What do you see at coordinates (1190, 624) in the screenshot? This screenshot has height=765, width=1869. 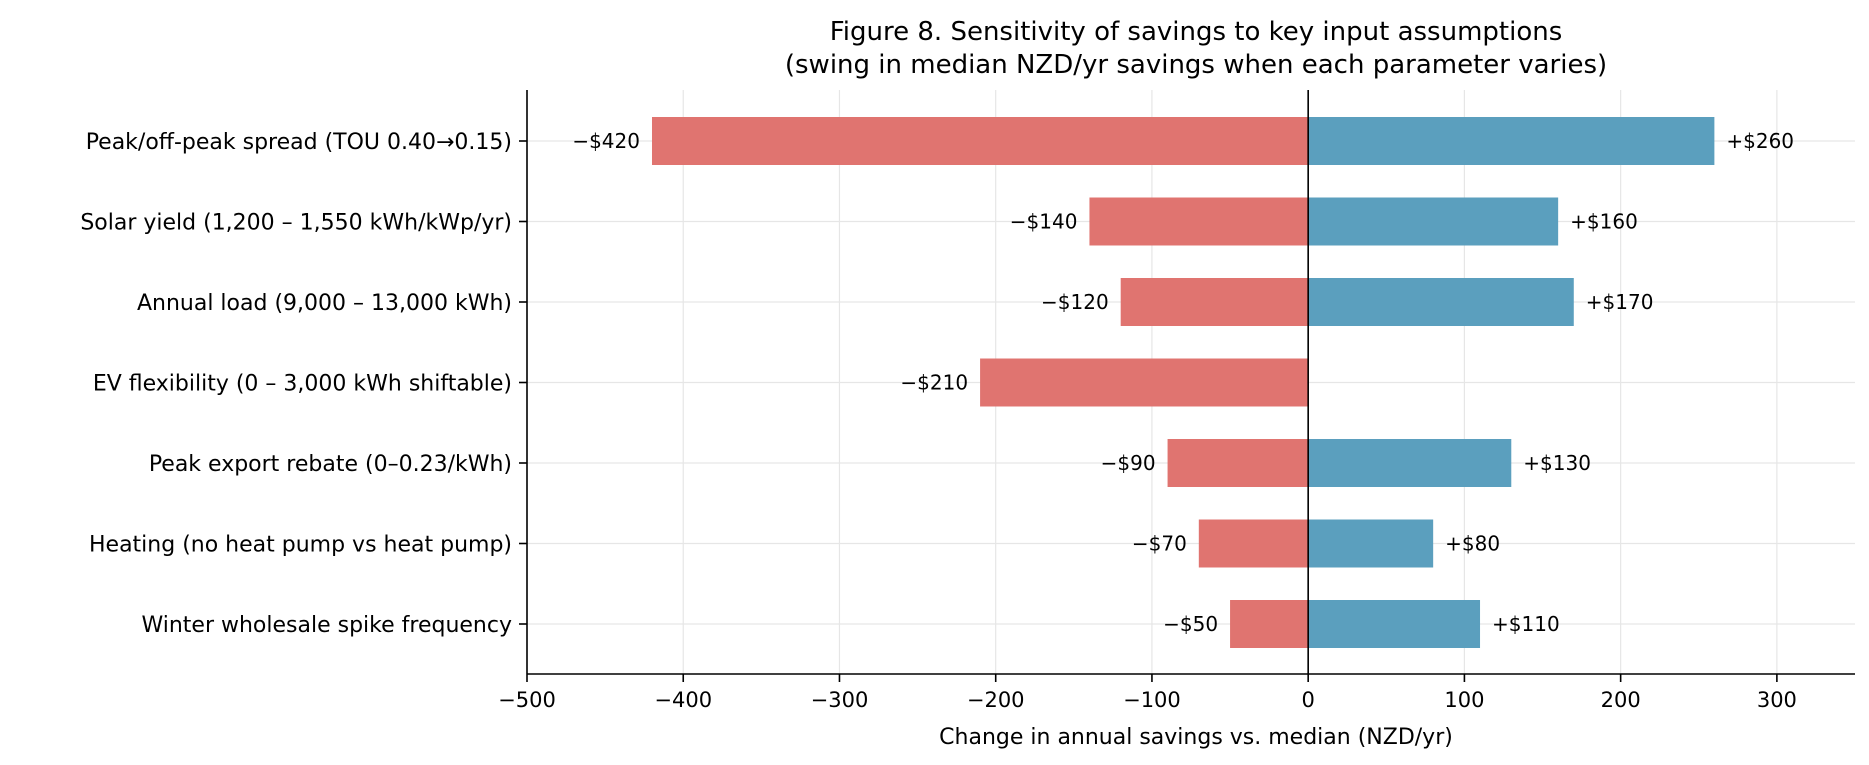 I see `data-label: −$50` at bounding box center [1190, 624].